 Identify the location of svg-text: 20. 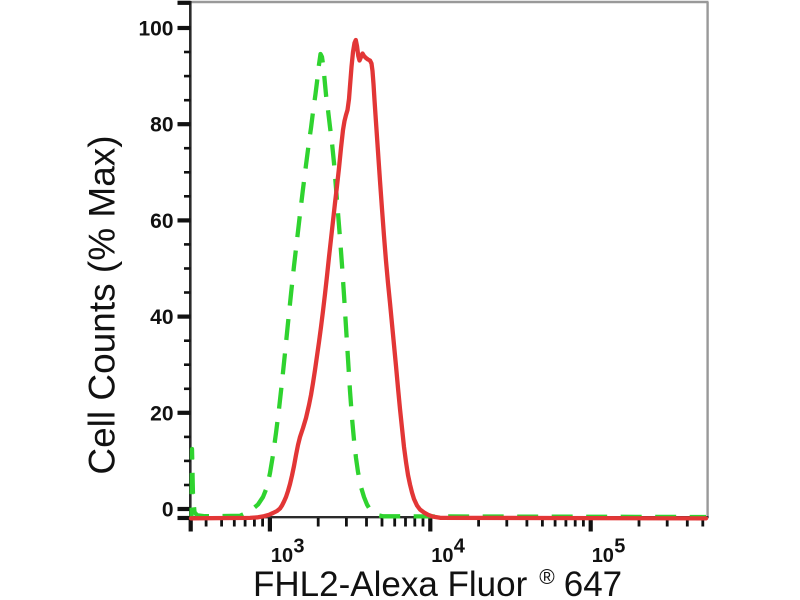
(161, 413).